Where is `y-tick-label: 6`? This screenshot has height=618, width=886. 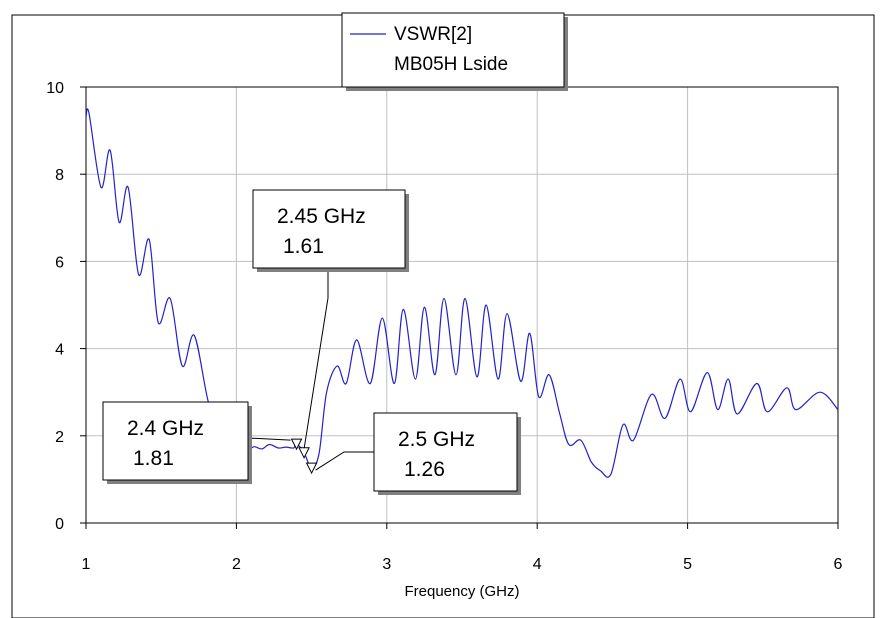 y-tick-label: 6 is located at coordinates (59, 262).